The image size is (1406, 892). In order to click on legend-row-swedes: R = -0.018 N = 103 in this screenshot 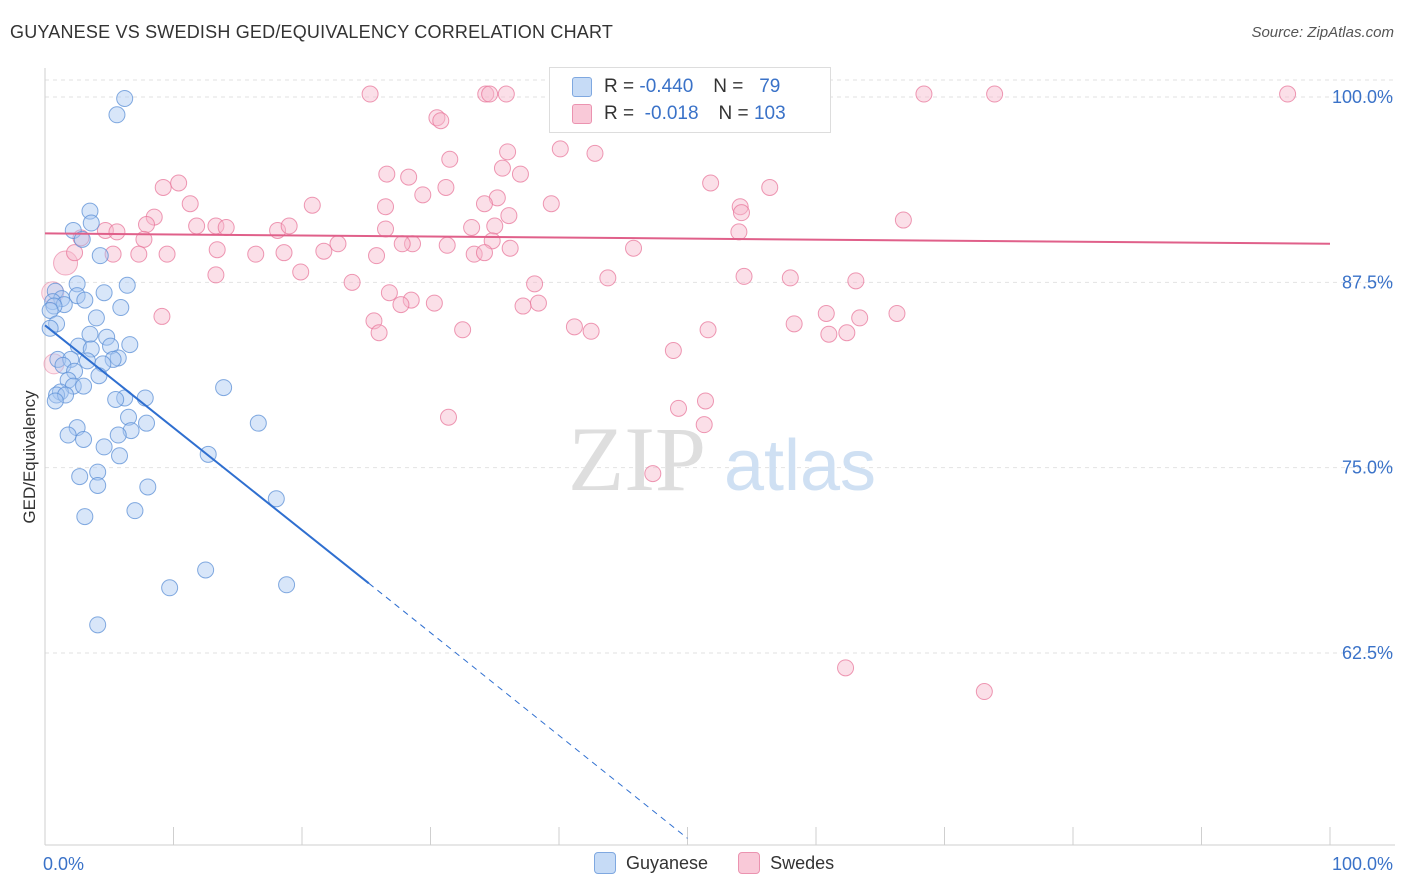, I will do `click(679, 114)`.